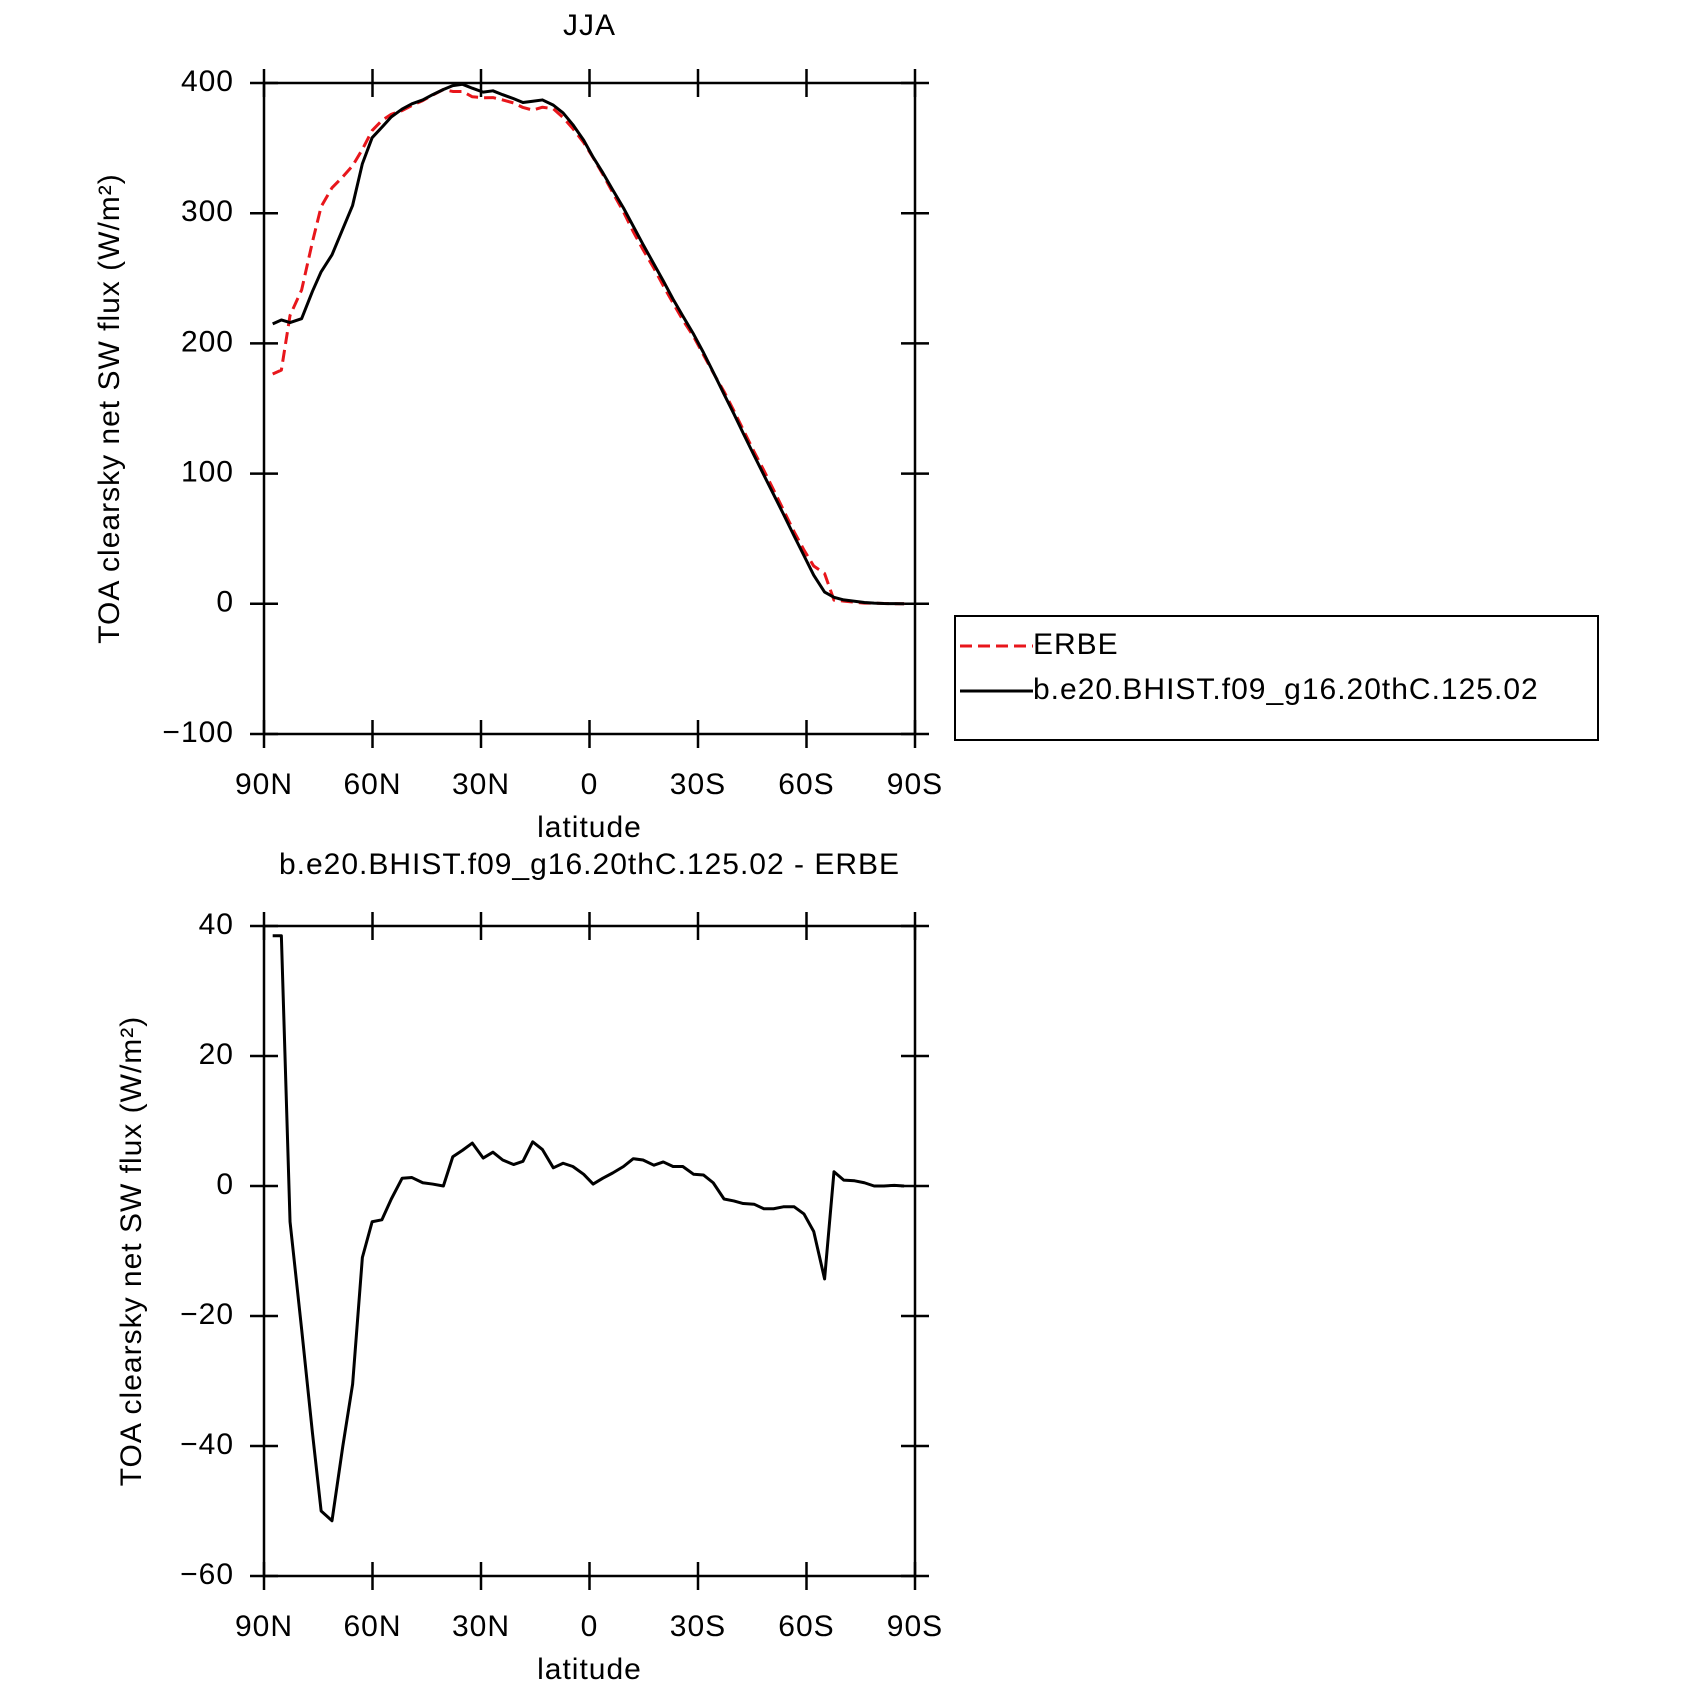  I want to click on y-tick-label: 400, so click(207, 81).